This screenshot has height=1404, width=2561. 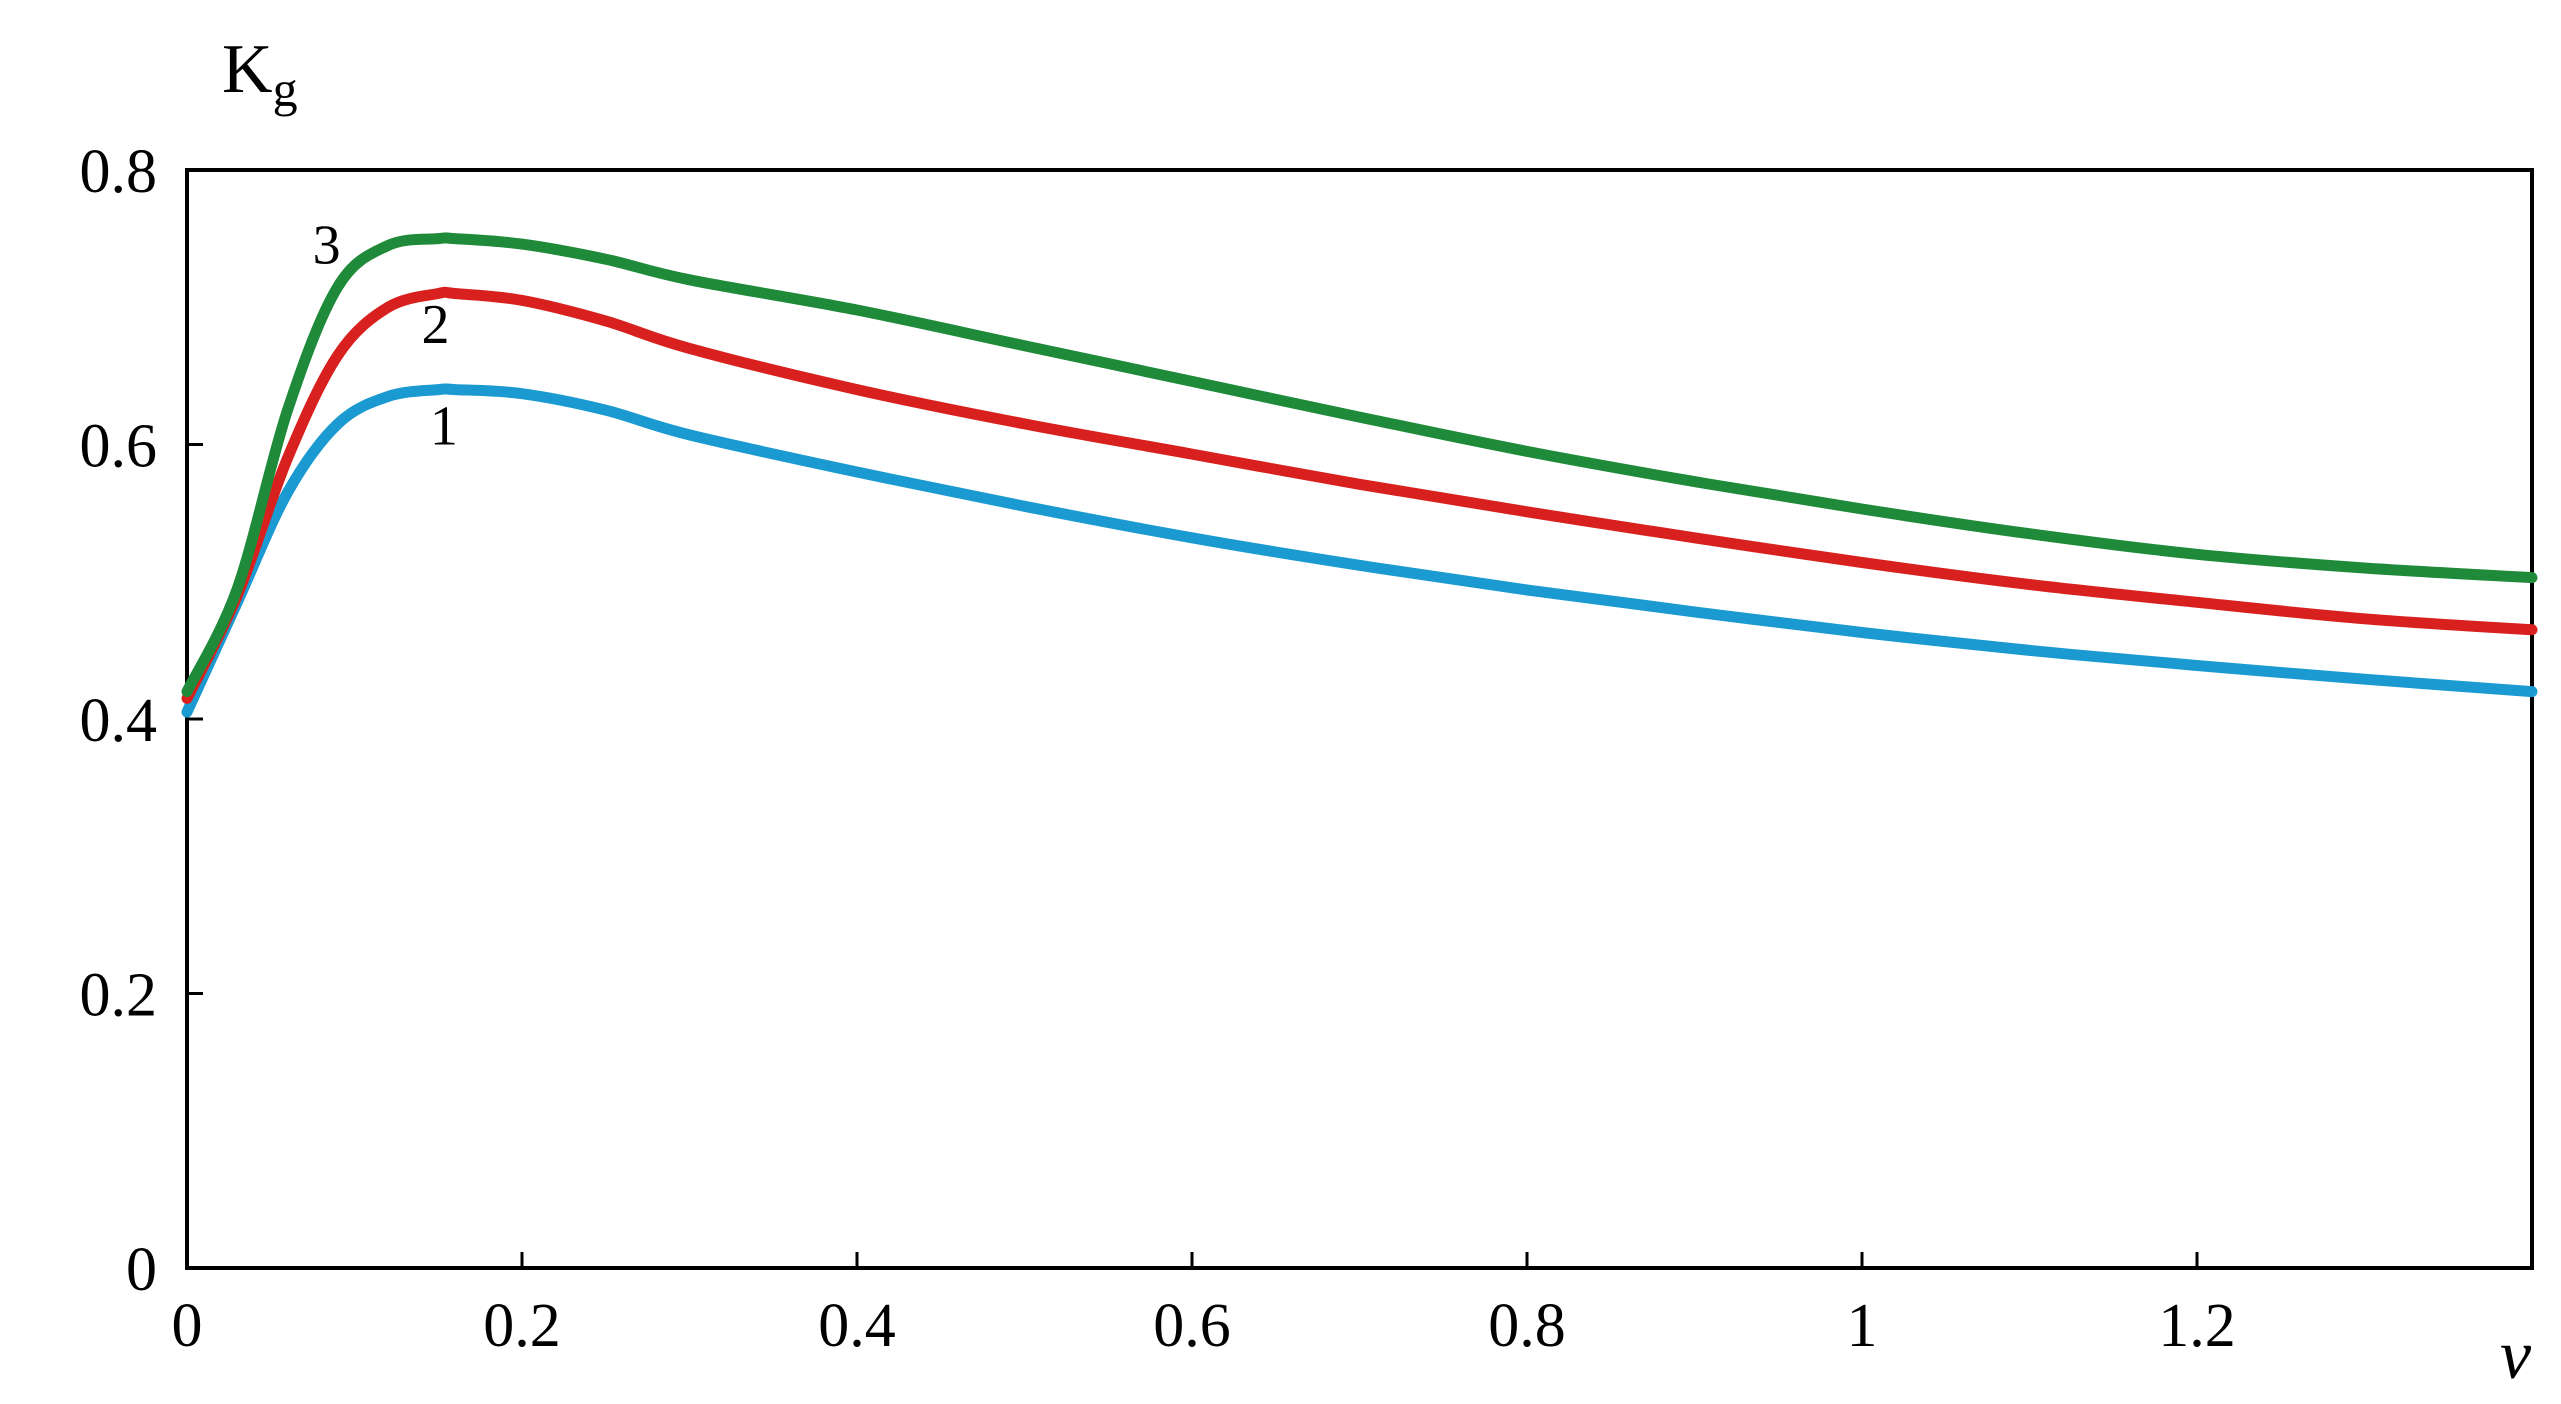 I want to click on y-axis-title-sub: g, so click(x=285, y=89).